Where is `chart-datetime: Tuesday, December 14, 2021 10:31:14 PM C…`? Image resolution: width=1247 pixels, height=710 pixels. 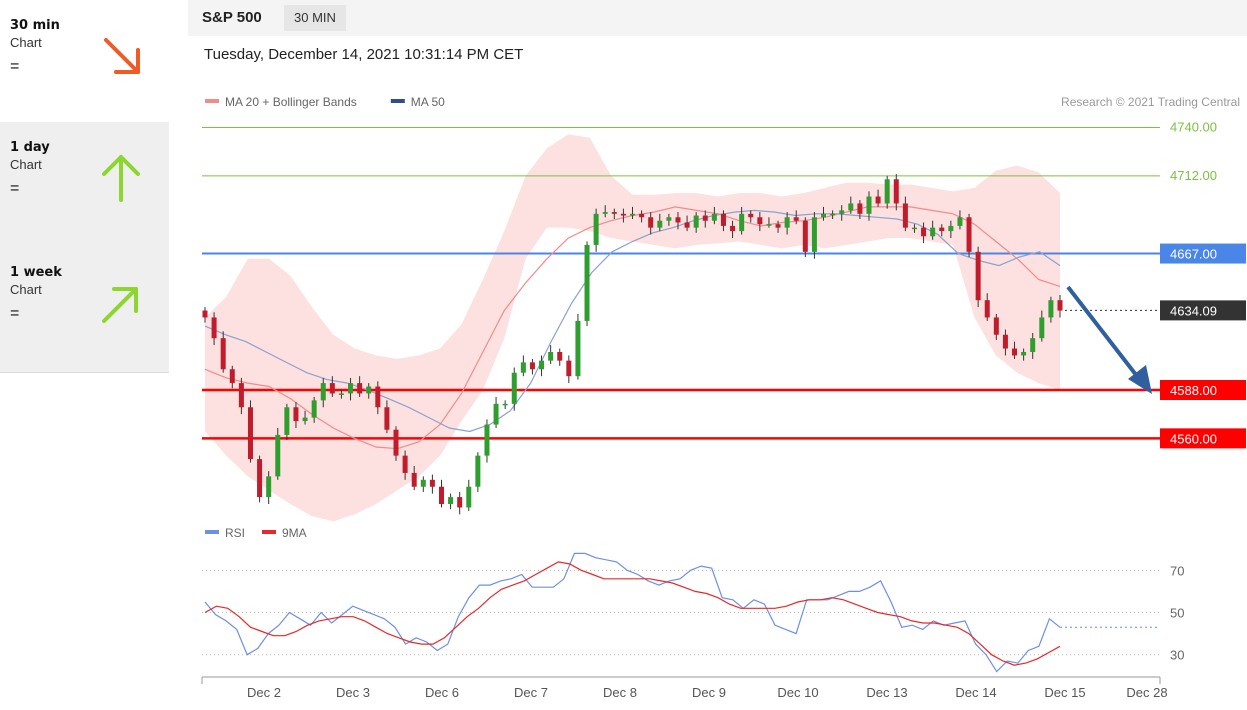 chart-datetime: Tuesday, December 14, 2021 10:31:14 PM C… is located at coordinates (364, 54).